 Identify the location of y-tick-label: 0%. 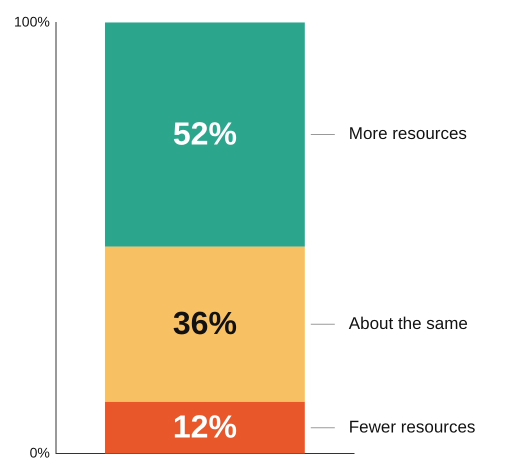
(40, 452).